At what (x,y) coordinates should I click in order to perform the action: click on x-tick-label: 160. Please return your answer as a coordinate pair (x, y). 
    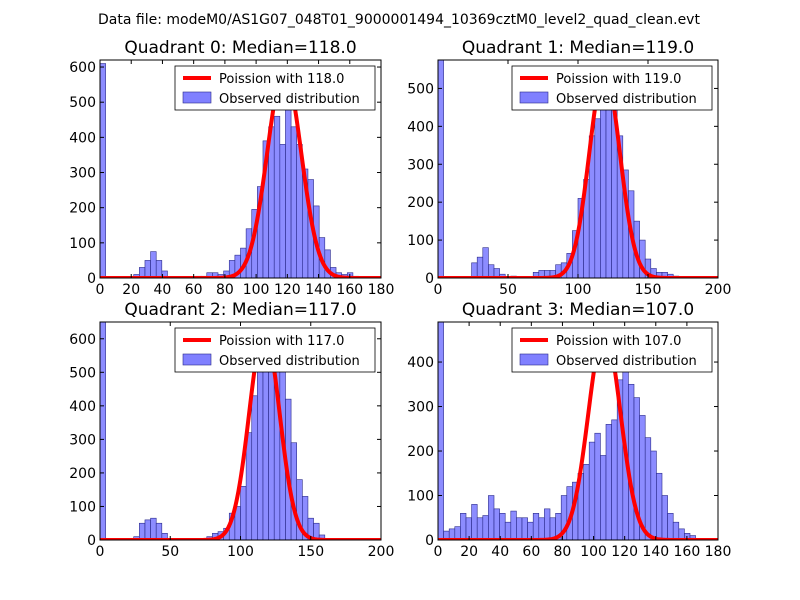
    Looking at the image, I should click on (349, 290).